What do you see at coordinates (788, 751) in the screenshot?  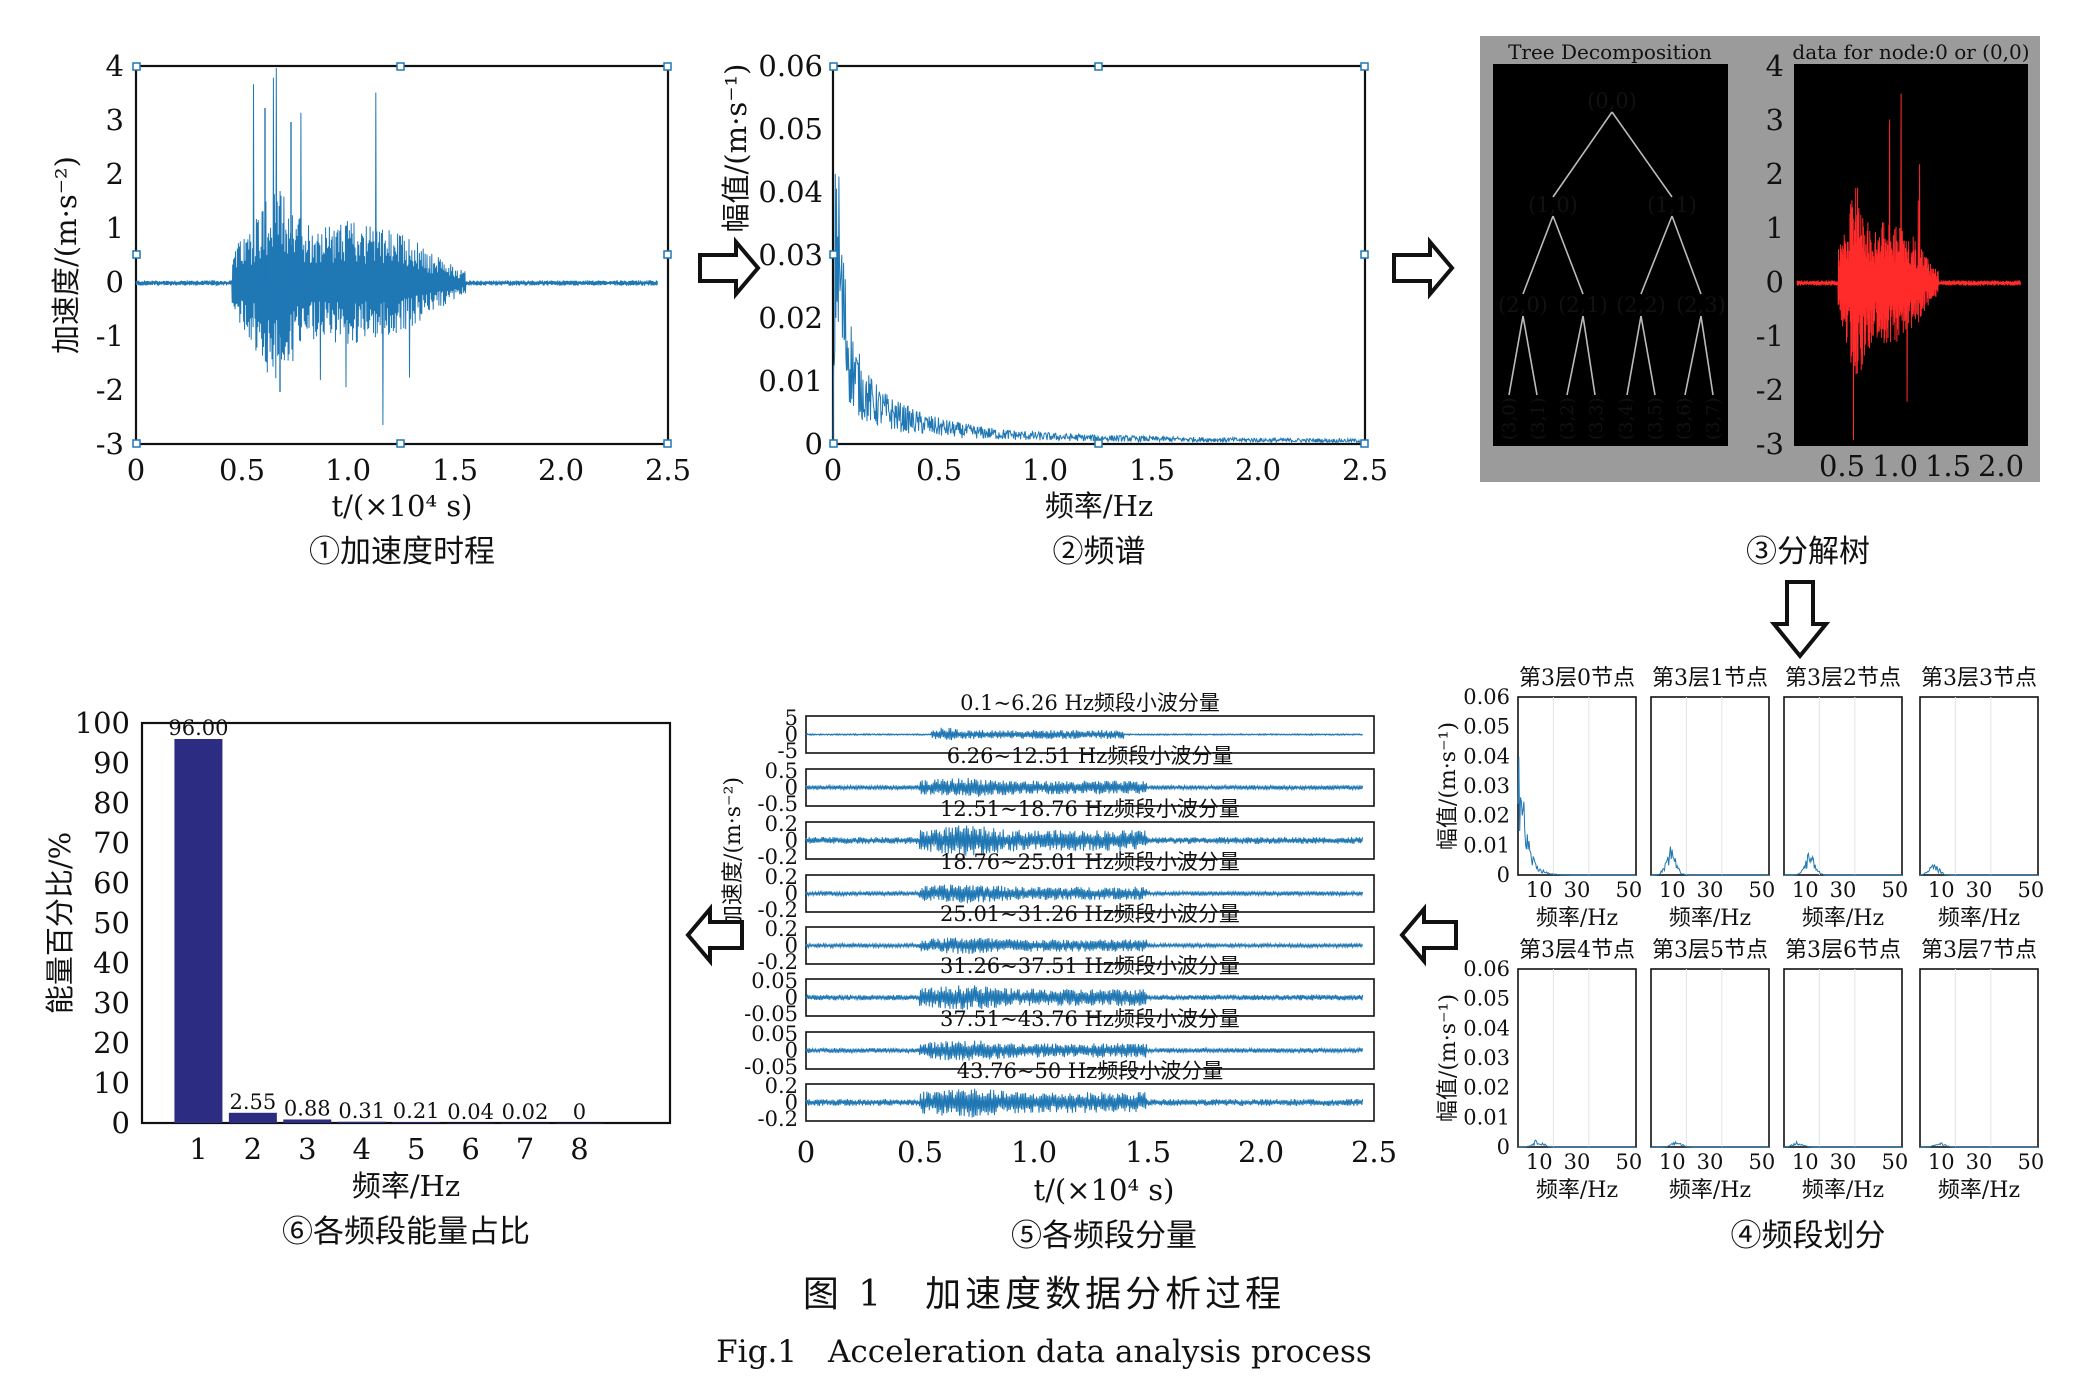 I see `p5-ytick: -5` at bounding box center [788, 751].